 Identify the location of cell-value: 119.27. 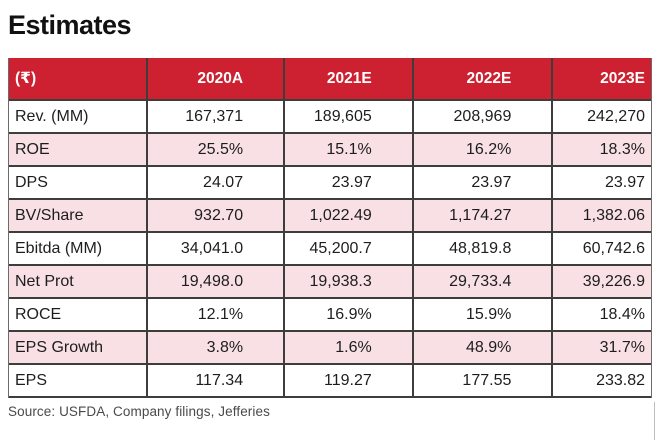
(347, 380).